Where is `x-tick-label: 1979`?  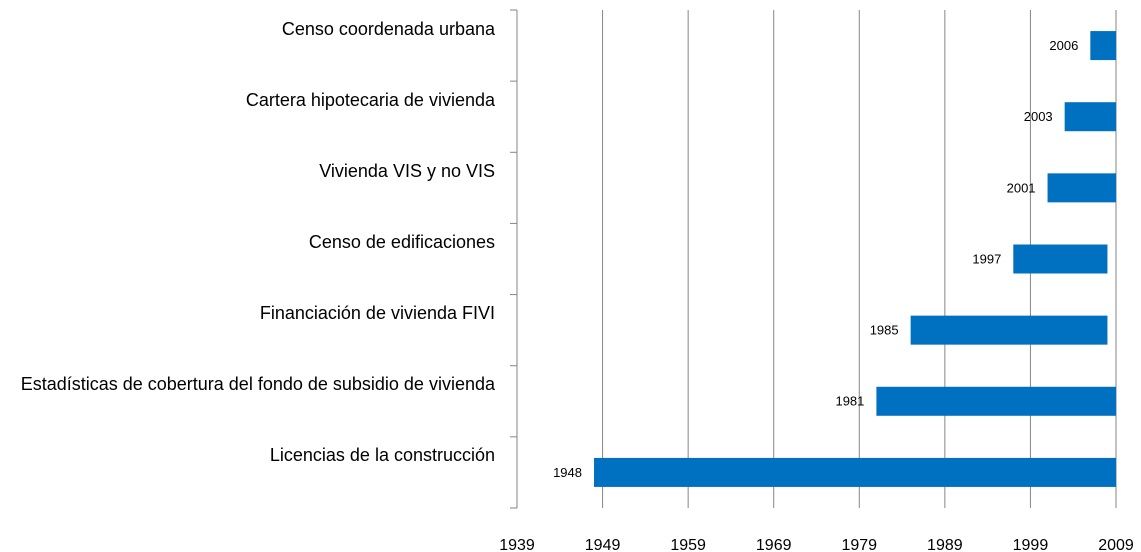 x-tick-label: 1979 is located at coordinates (859, 544).